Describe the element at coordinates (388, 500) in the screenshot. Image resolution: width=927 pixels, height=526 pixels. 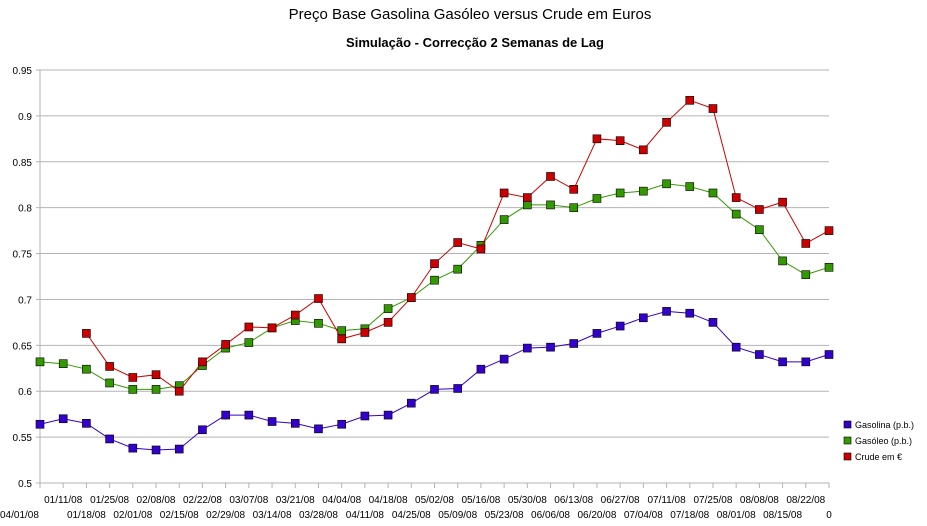
I see `x-tick-label: 04/18/08` at that location.